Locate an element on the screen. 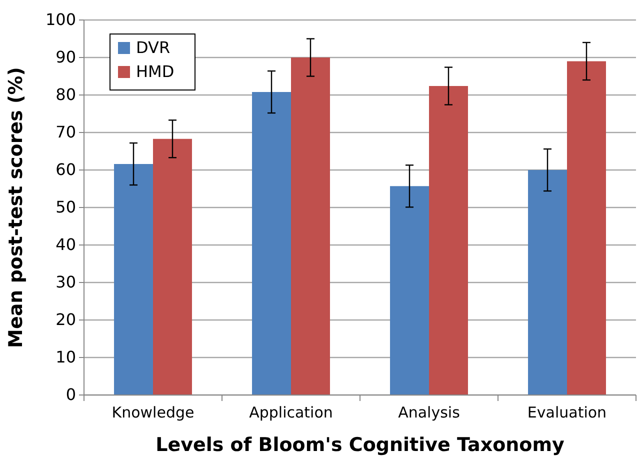  y-axis-title: Mean post-test scores (%) is located at coordinates (16, 207).